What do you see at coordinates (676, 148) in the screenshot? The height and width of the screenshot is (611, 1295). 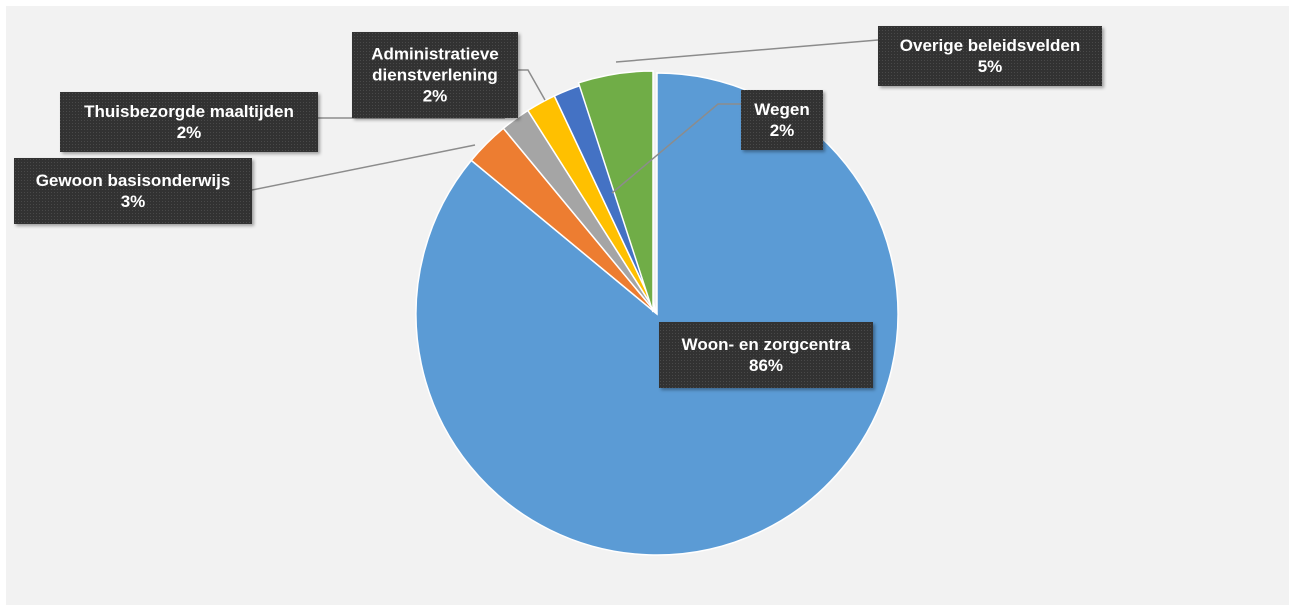 I see `leader-line-wegen` at bounding box center [676, 148].